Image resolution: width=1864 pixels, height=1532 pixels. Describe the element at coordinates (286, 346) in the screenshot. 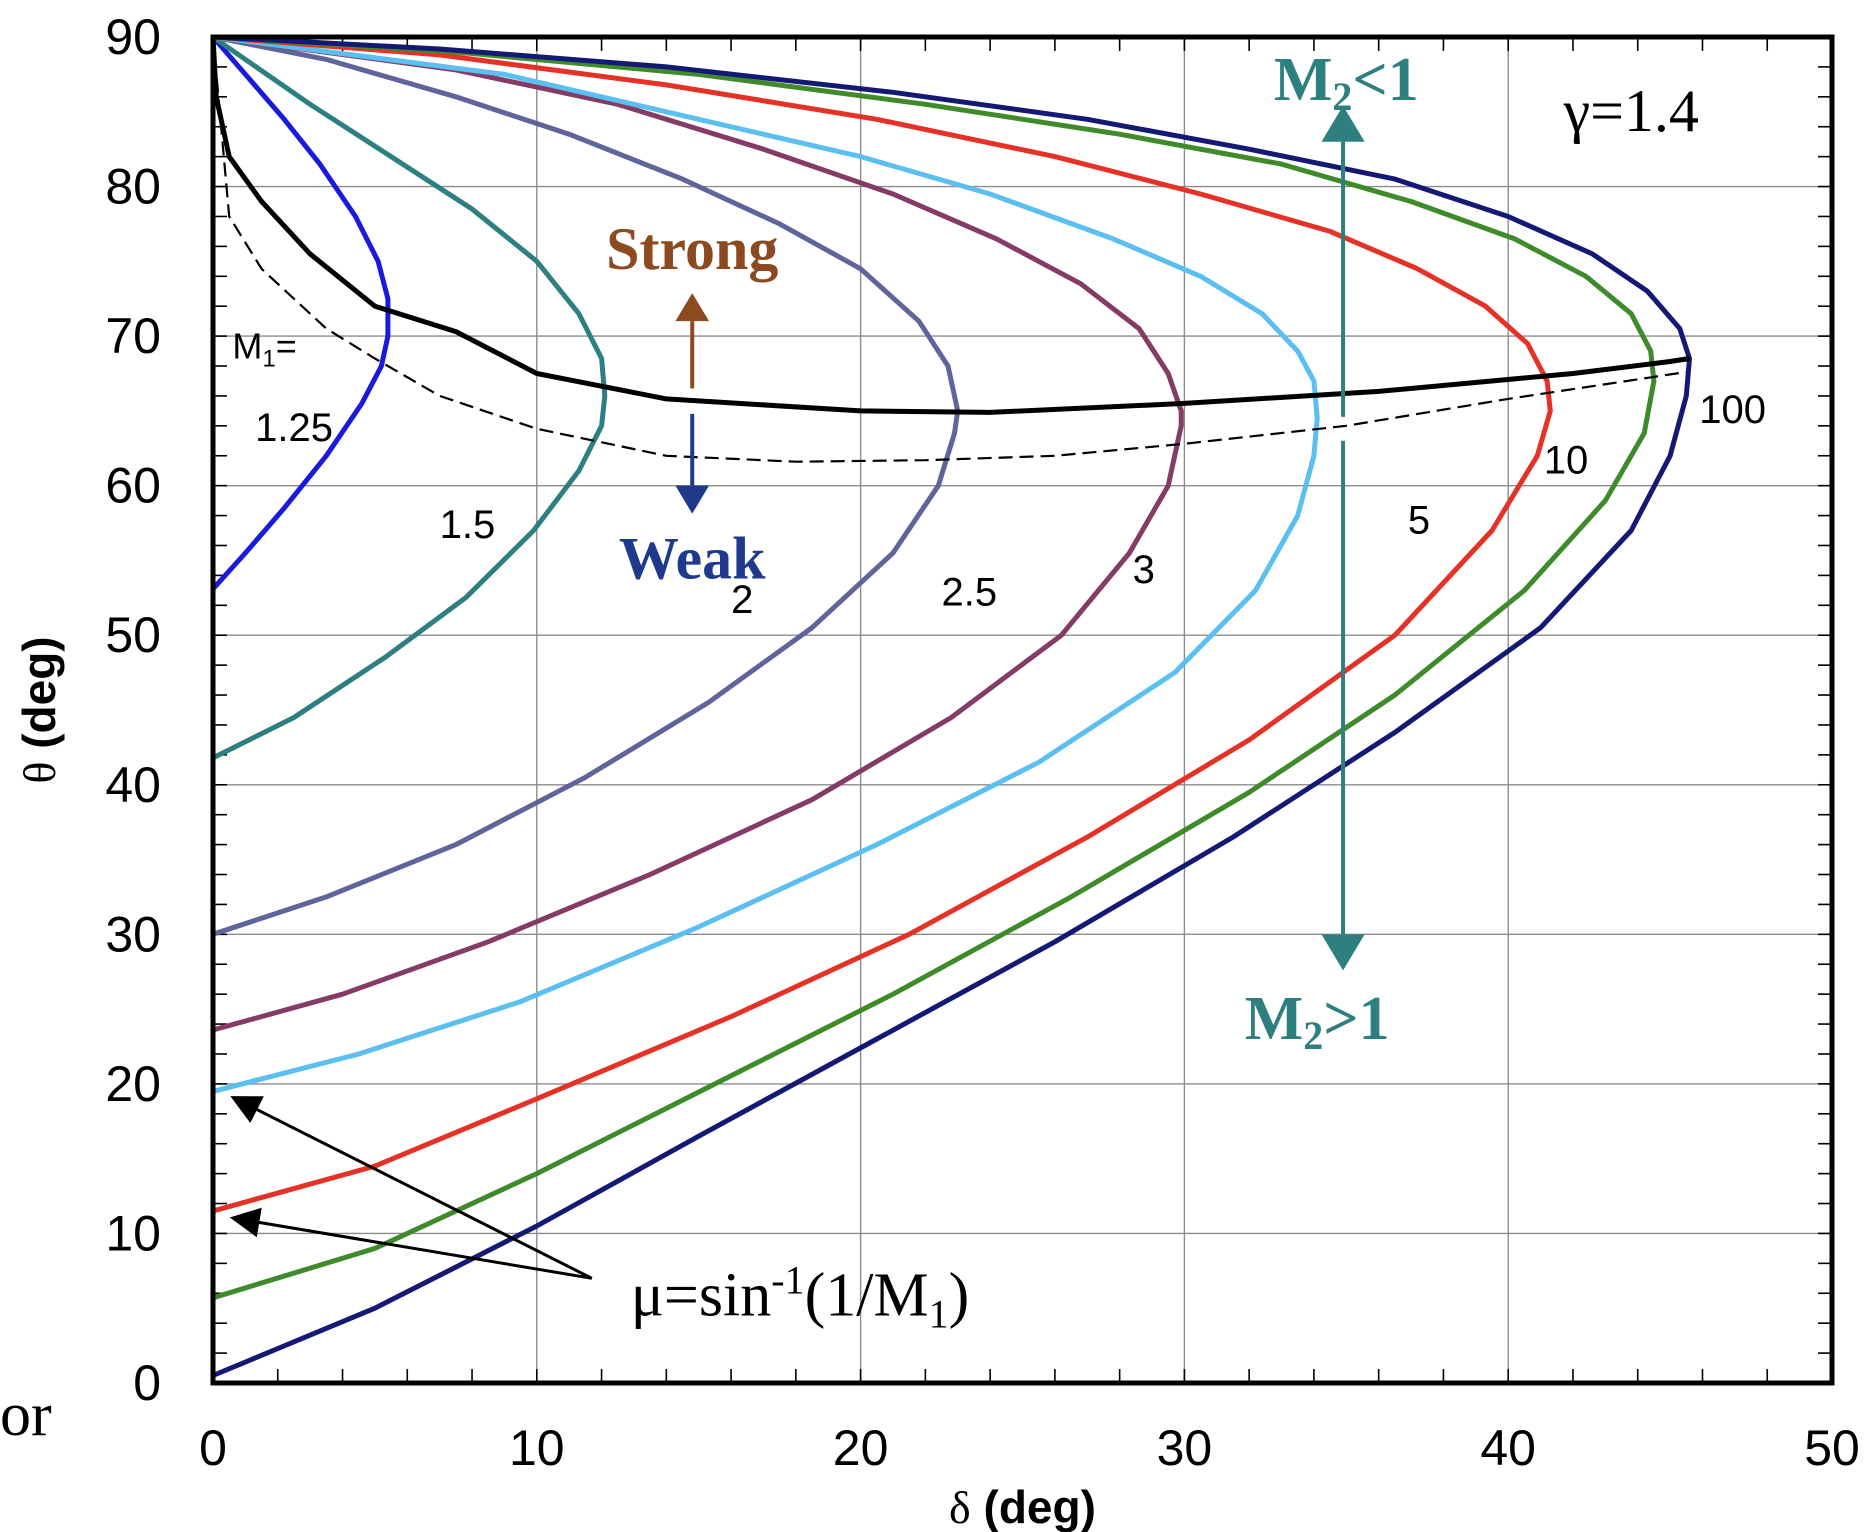

I see `m1-equals: =` at that location.